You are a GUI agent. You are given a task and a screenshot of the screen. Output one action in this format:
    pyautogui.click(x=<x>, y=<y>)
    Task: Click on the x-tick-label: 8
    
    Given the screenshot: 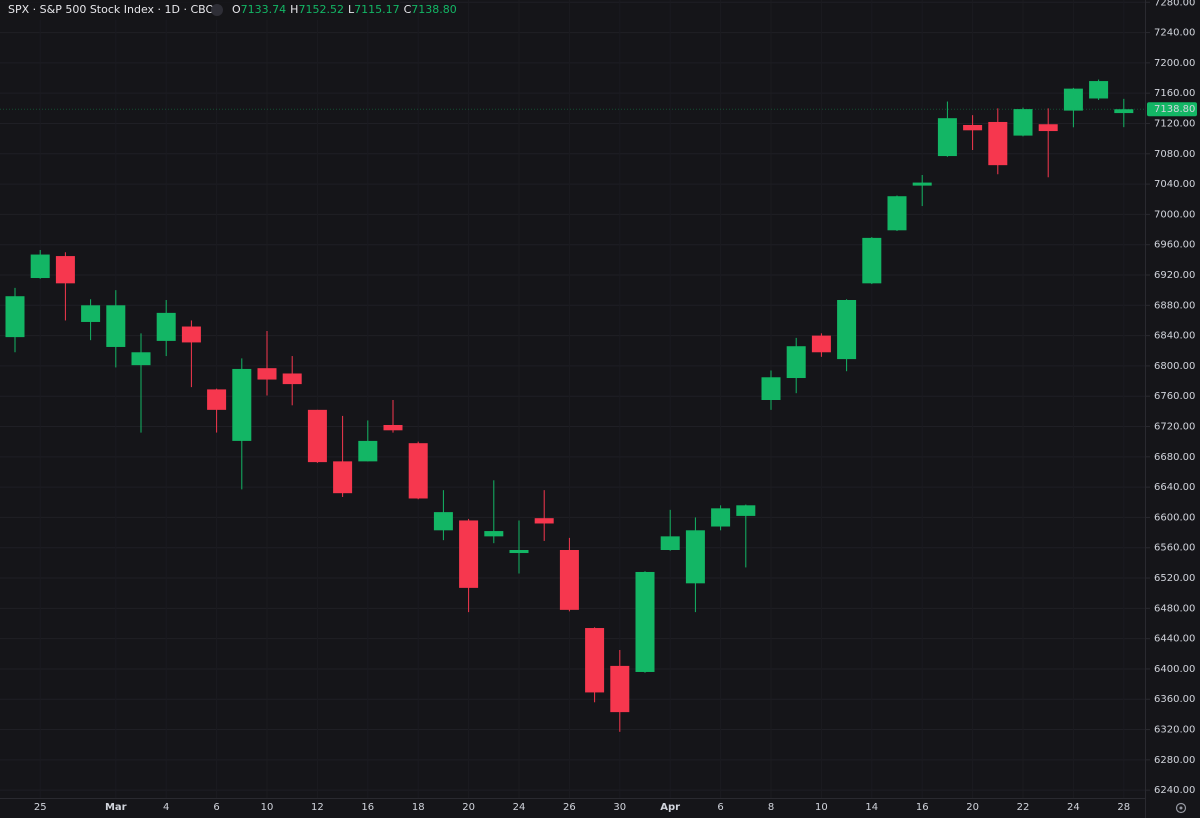 What is the action you would take?
    pyautogui.click(x=771, y=807)
    